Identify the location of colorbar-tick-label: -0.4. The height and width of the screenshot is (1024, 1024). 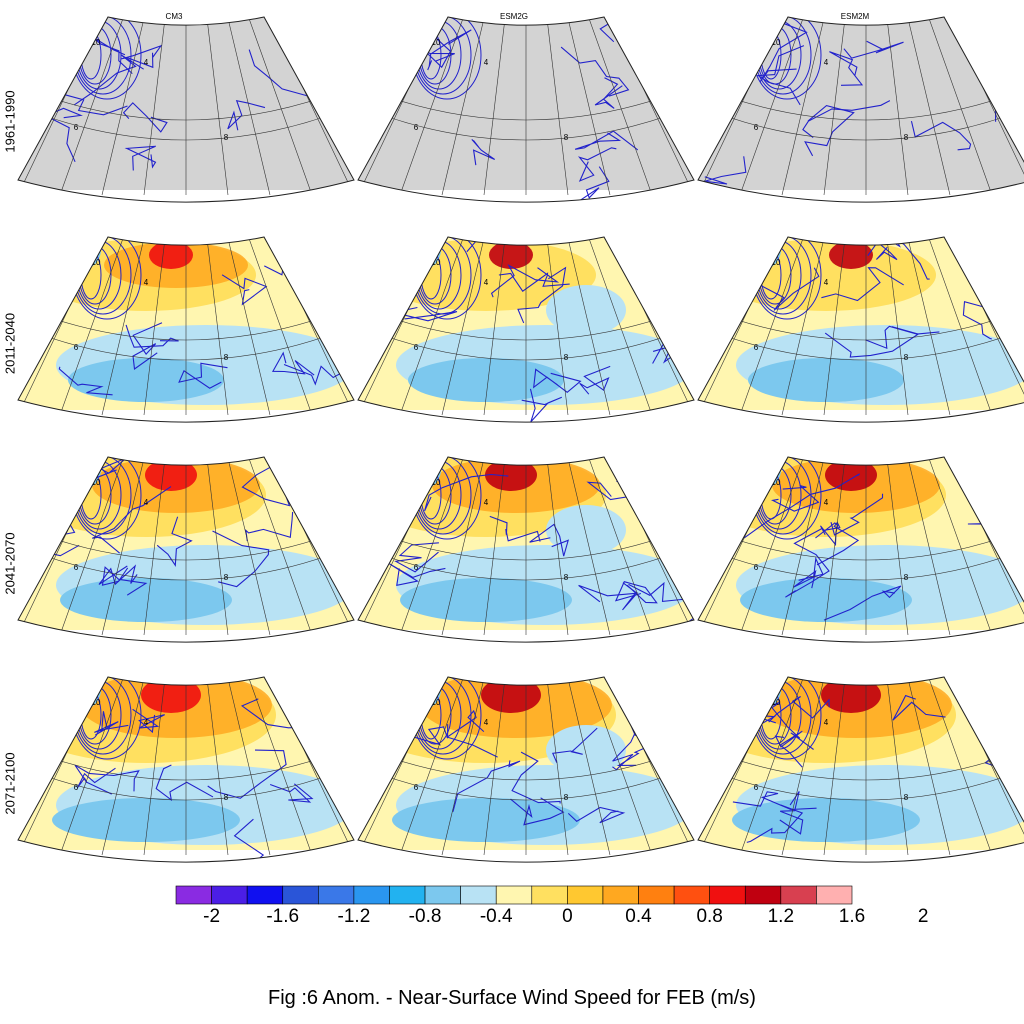
(496, 916).